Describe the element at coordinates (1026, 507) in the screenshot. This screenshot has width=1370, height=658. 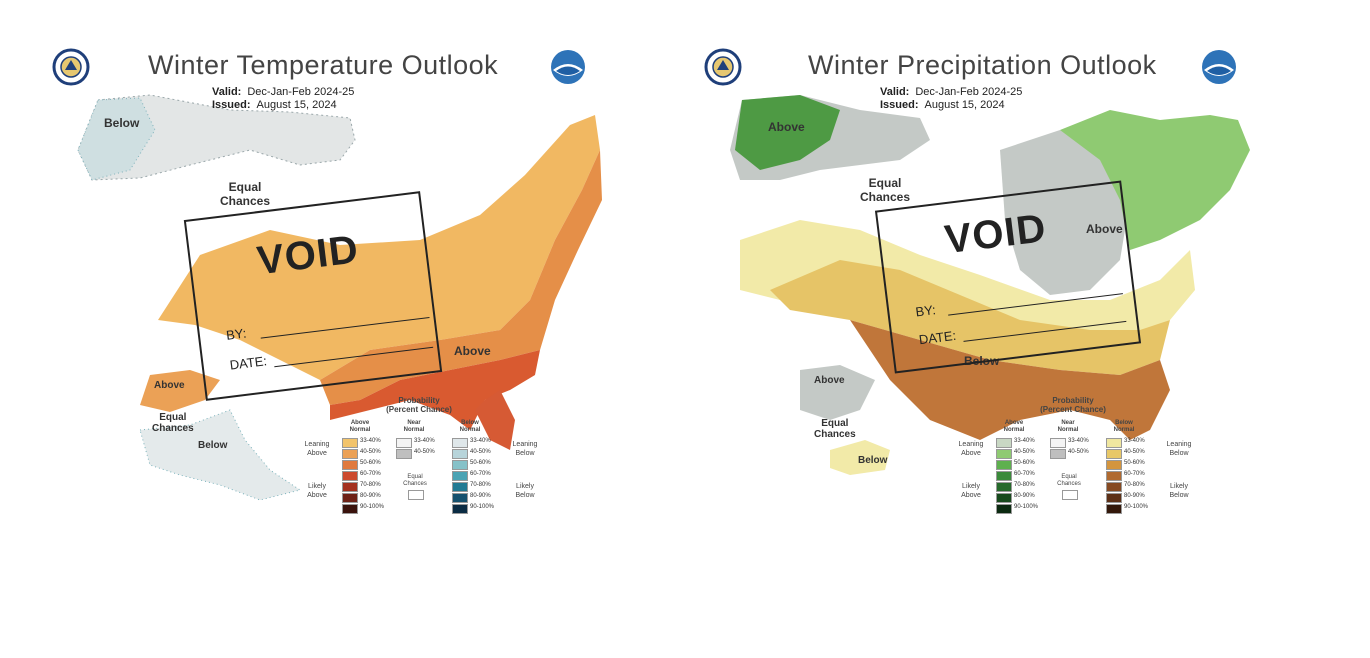
I see `legend-range-above-6: 90-100%` at that location.